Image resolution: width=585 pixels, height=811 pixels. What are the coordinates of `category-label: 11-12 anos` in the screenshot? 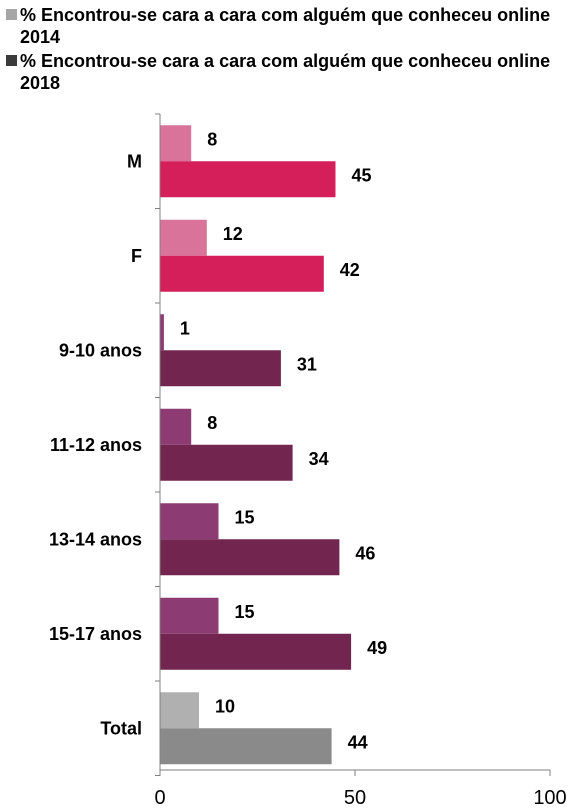 It's located at (96, 445).